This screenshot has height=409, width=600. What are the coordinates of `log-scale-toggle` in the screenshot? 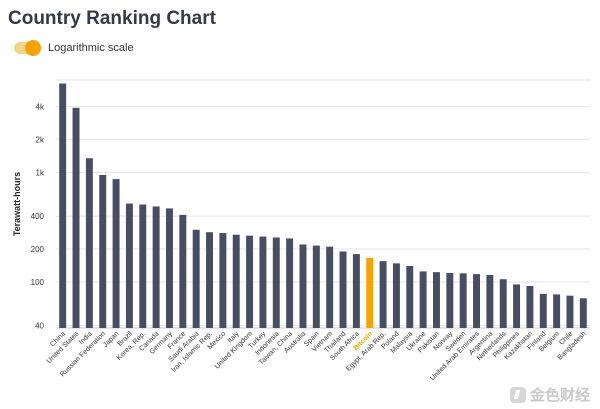 It's located at (27, 48).